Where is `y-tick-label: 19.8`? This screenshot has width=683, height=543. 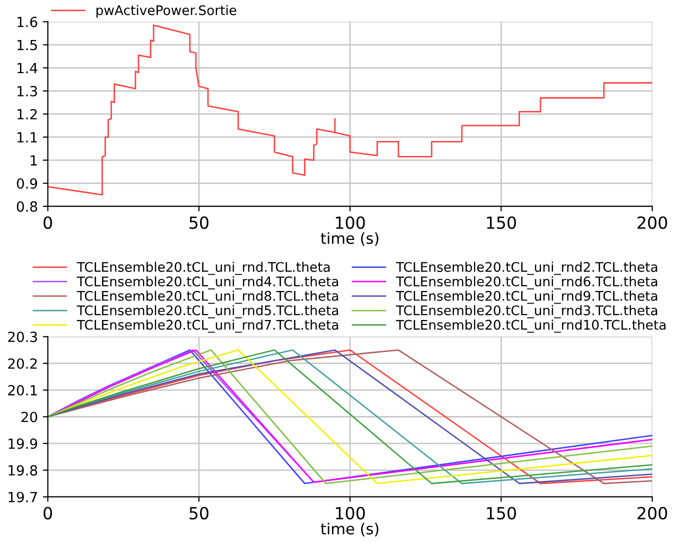 y-tick-label: 19.8 is located at coordinates (23, 470).